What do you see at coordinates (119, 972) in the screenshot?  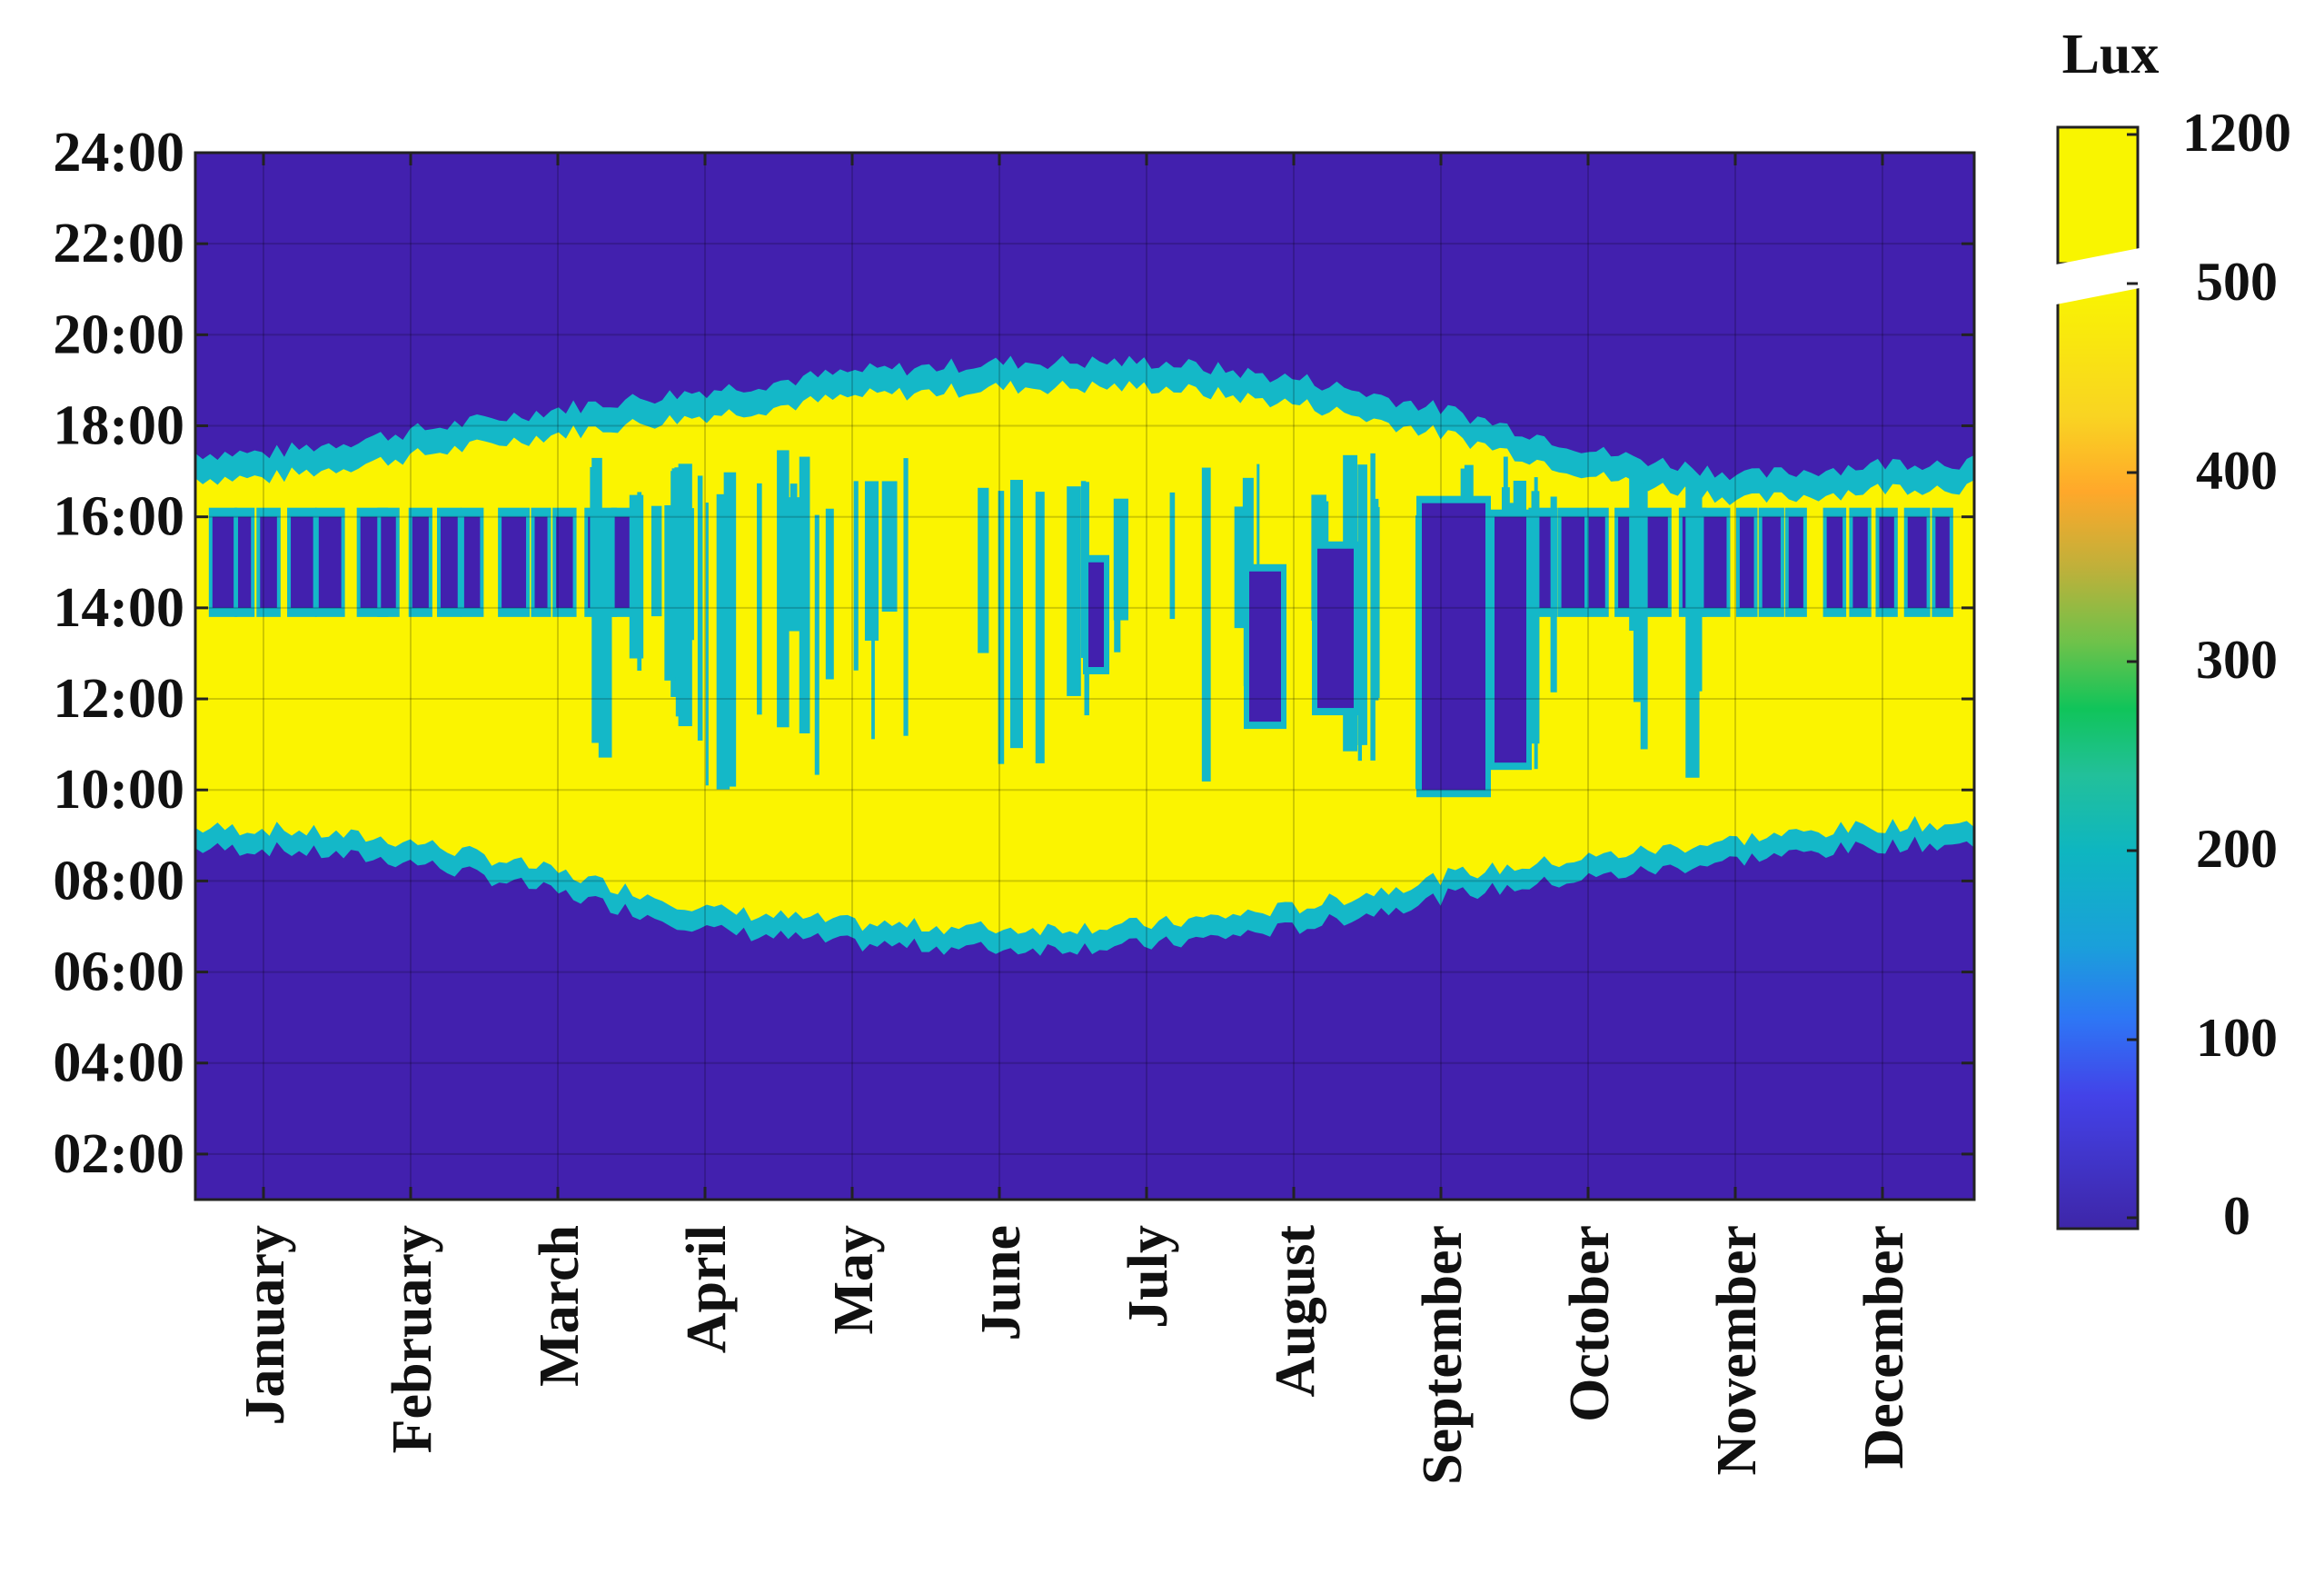 I see `y-tick-label: 06:00` at bounding box center [119, 972].